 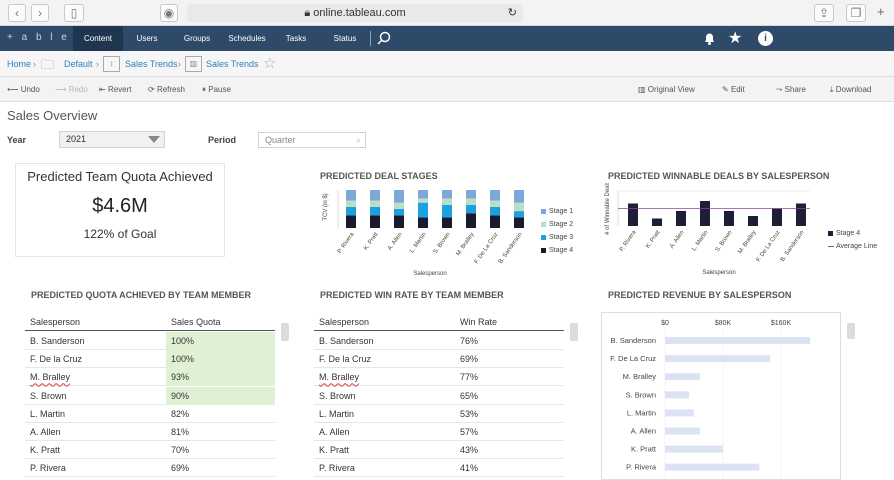 What do you see at coordinates (120, 176) in the screenshot?
I see `kpi-title: Predicted Team Quota Achieved` at bounding box center [120, 176].